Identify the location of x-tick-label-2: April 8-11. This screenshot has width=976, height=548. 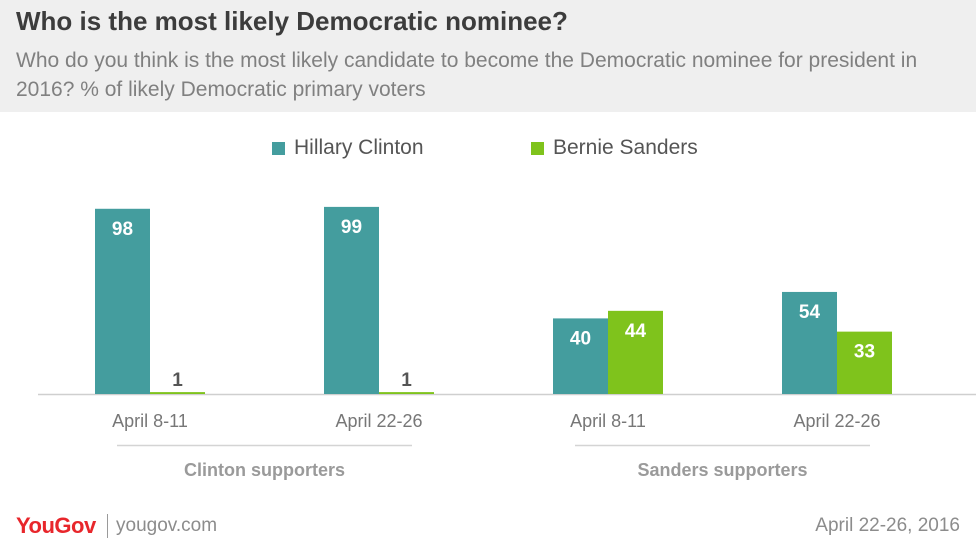
(608, 421).